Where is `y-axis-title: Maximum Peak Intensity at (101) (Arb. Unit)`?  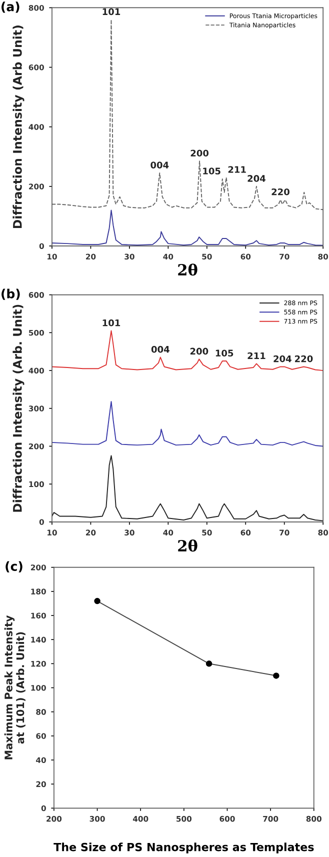 y-axis-title: Maximum Peak Intensity at (101) (Arb. Unit) is located at coordinates (15, 687).